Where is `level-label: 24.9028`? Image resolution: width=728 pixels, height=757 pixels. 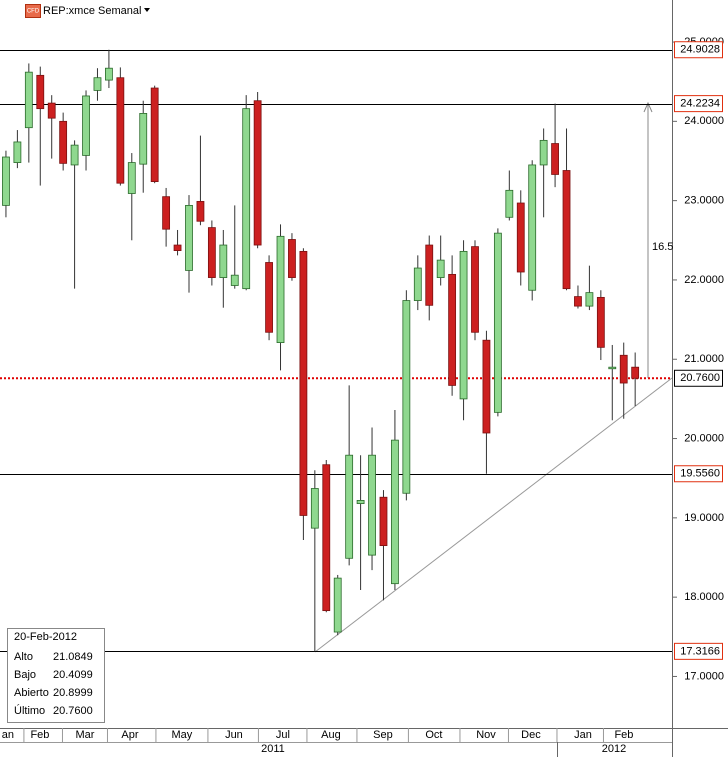
level-label: 24.9028 is located at coordinates (700, 50).